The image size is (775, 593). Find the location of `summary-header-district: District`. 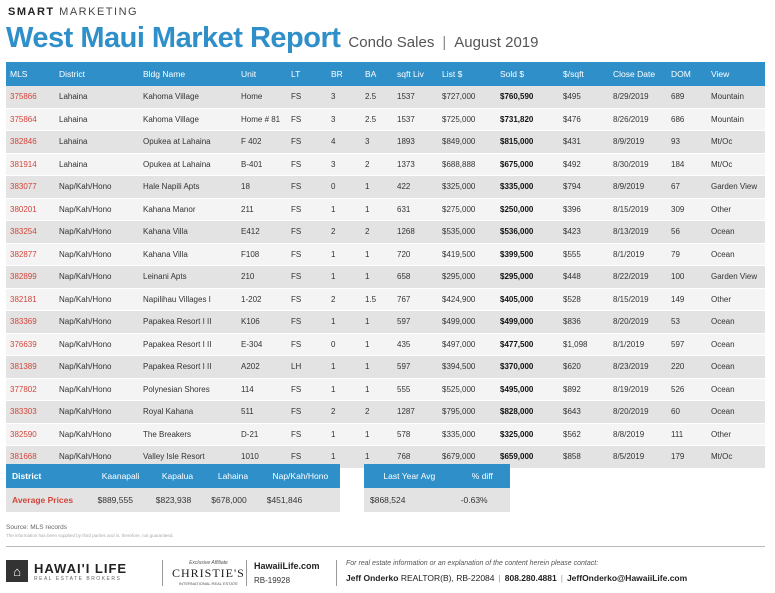

summary-header-district: District is located at coordinates (49, 476).